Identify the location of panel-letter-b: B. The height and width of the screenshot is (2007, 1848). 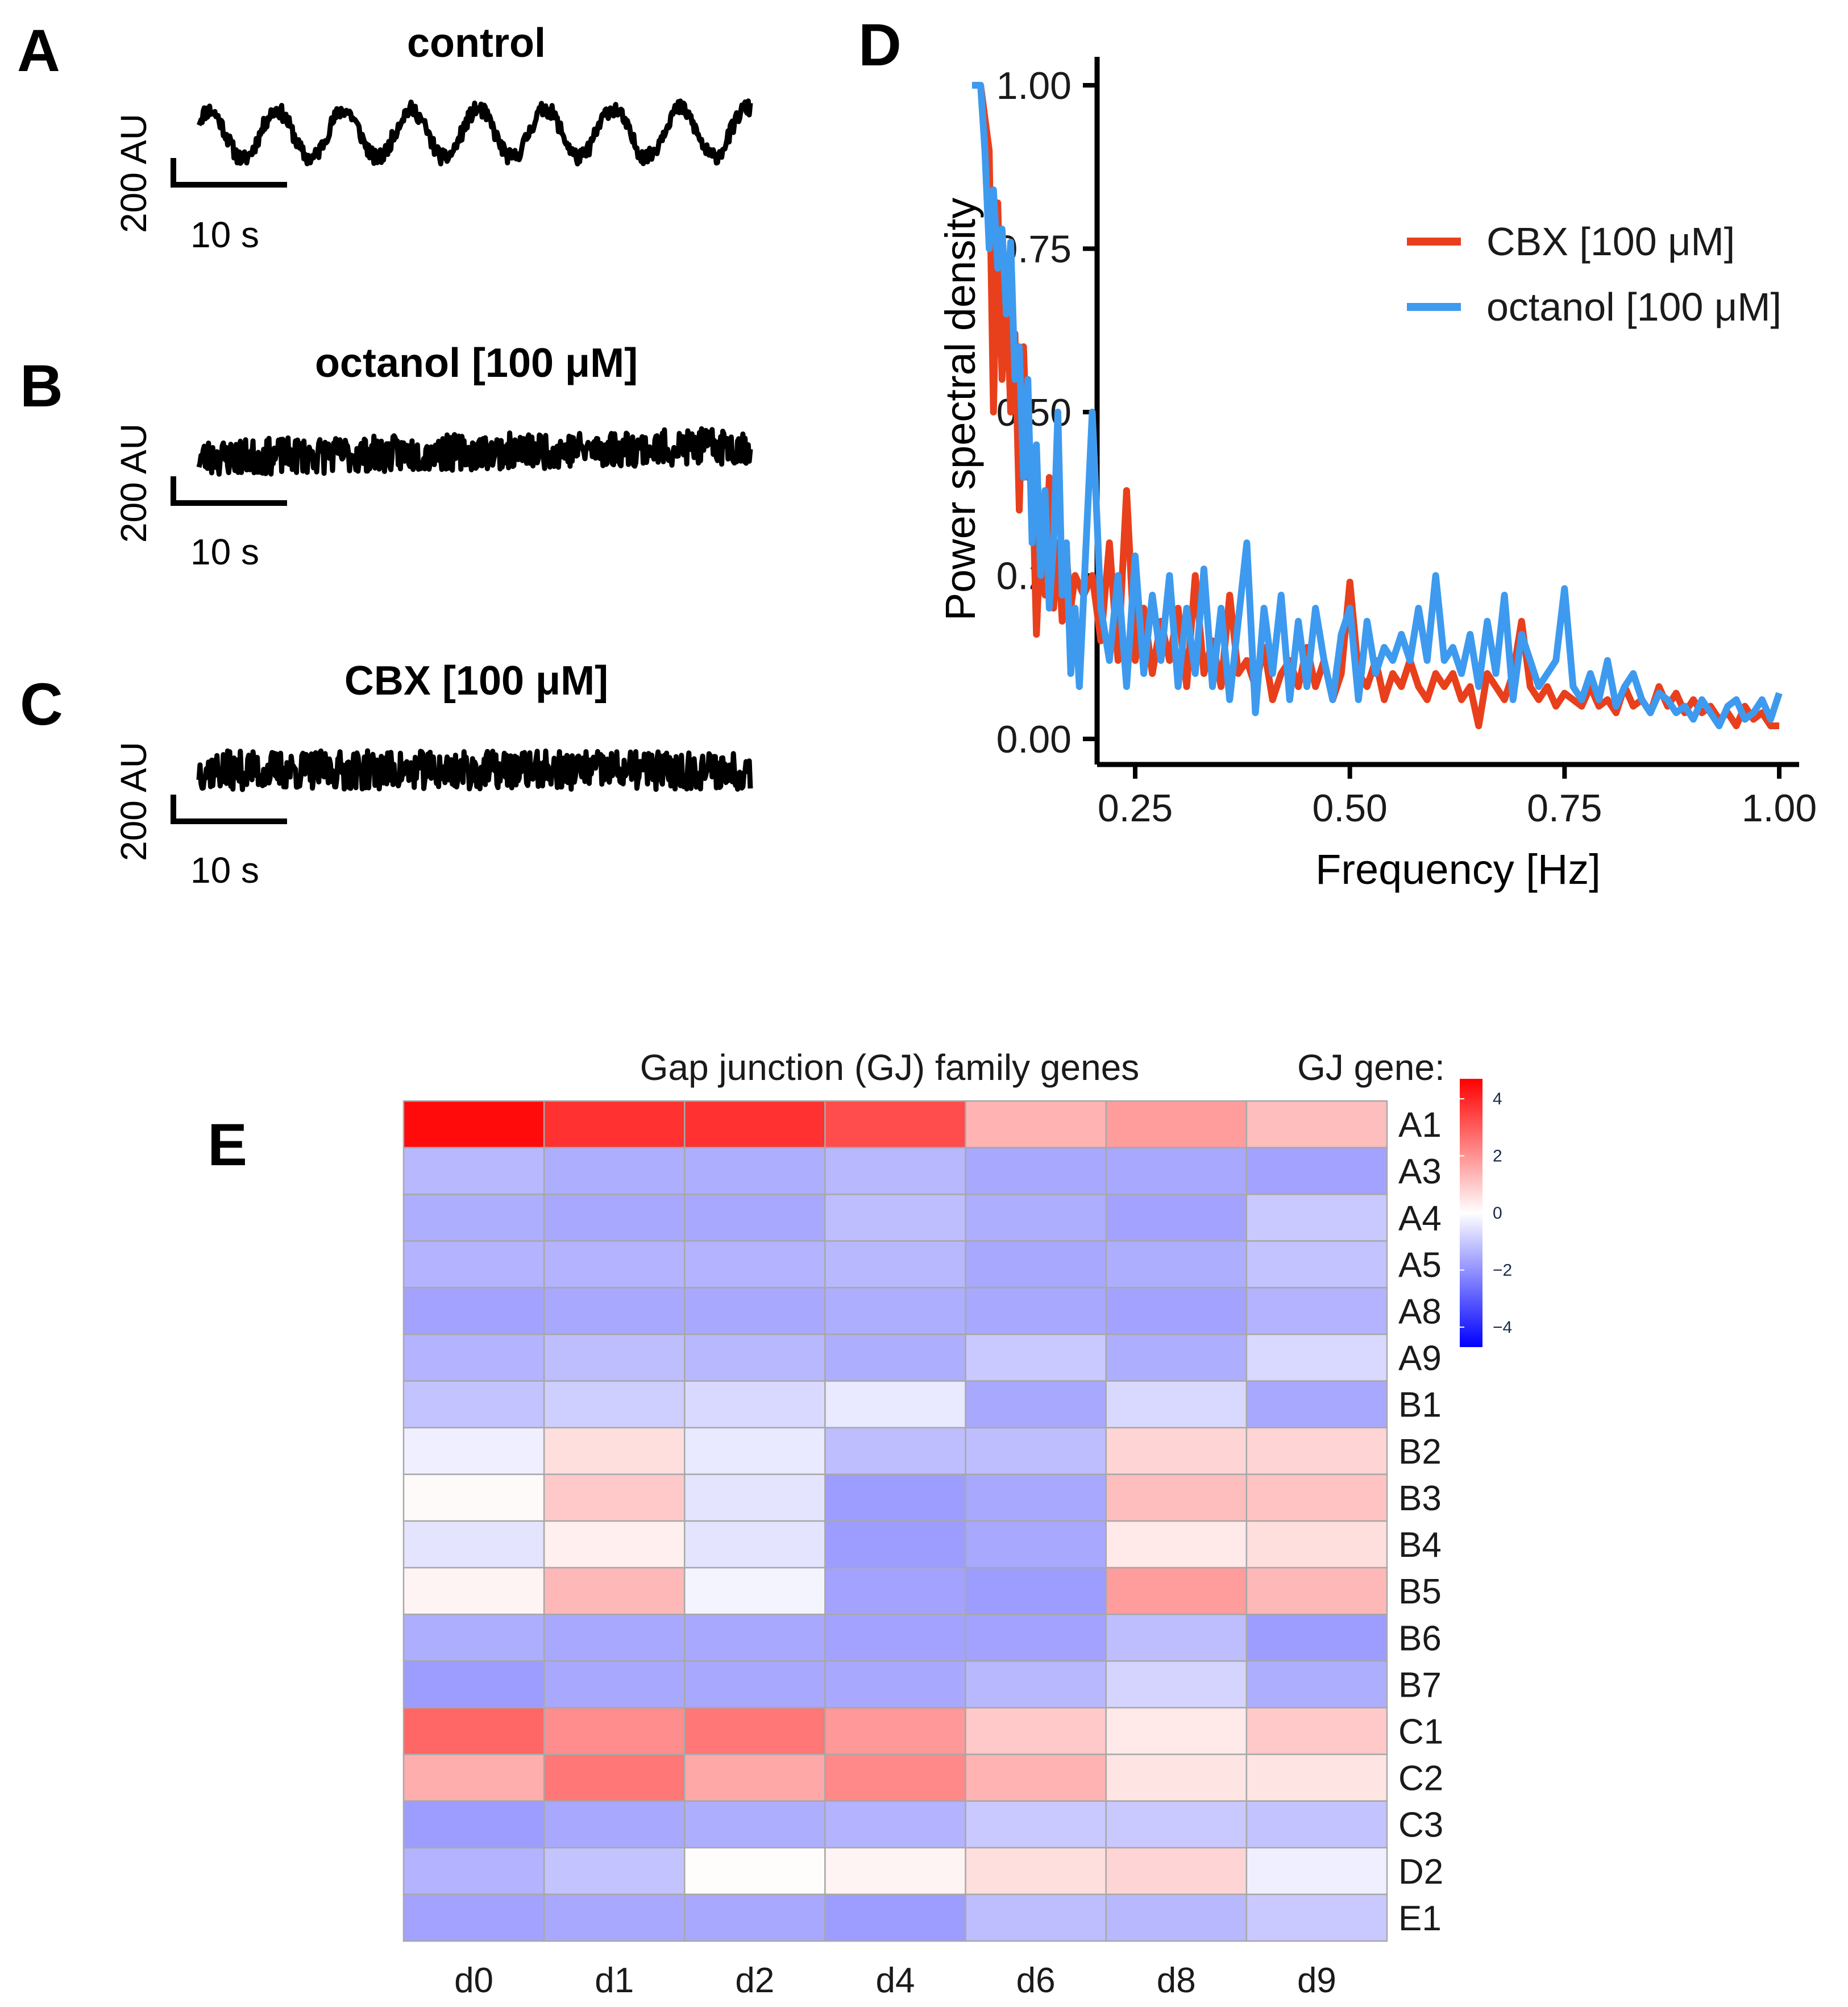
(41, 386).